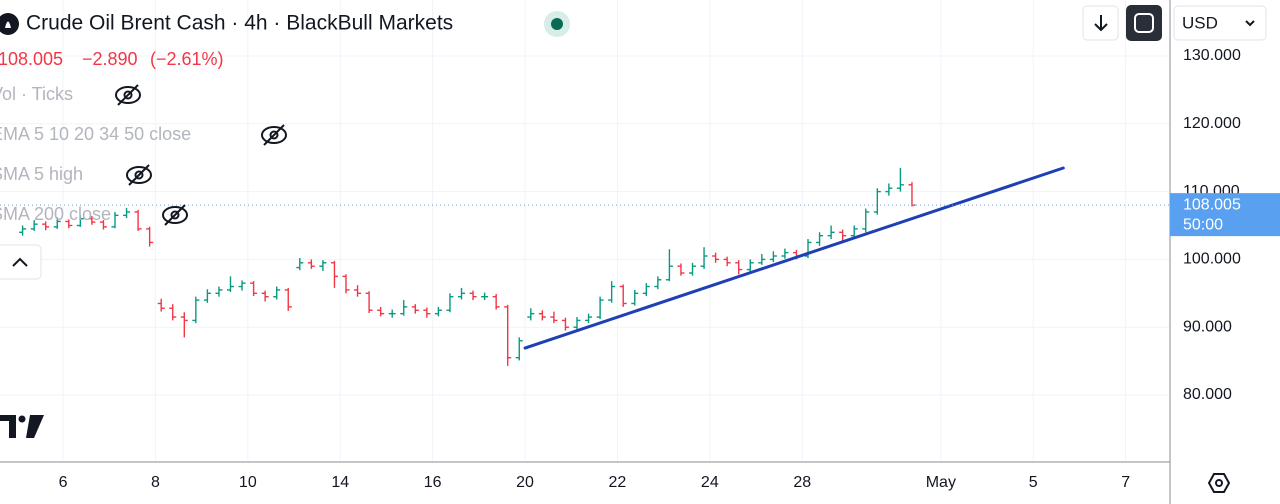 Image resolution: width=1280 pixels, height=504 pixels. I want to click on arrow-down-icon, so click(1101, 23).